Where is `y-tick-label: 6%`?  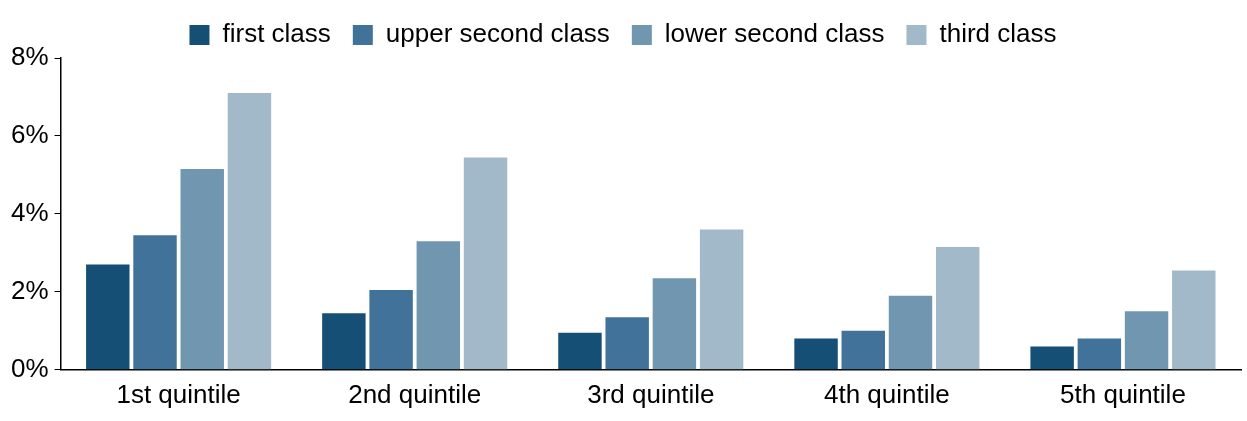 y-tick-label: 6% is located at coordinates (30, 134).